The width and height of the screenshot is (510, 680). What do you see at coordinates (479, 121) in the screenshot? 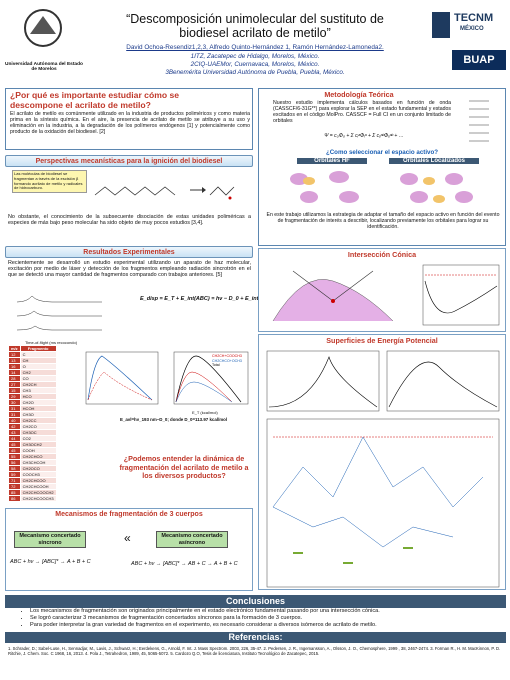
I see `orbital-levels` at bounding box center [479, 121].